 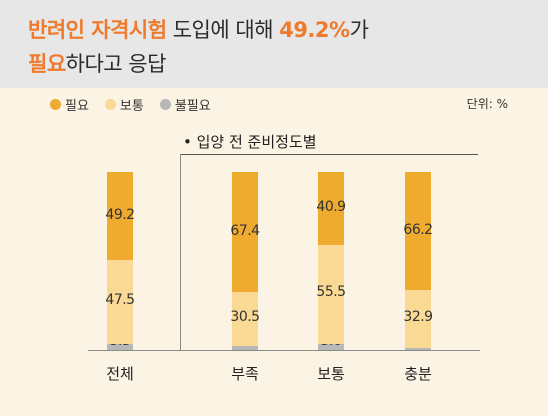 I want to click on legend: 필요 보통 불필요, so click(x=130, y=104).